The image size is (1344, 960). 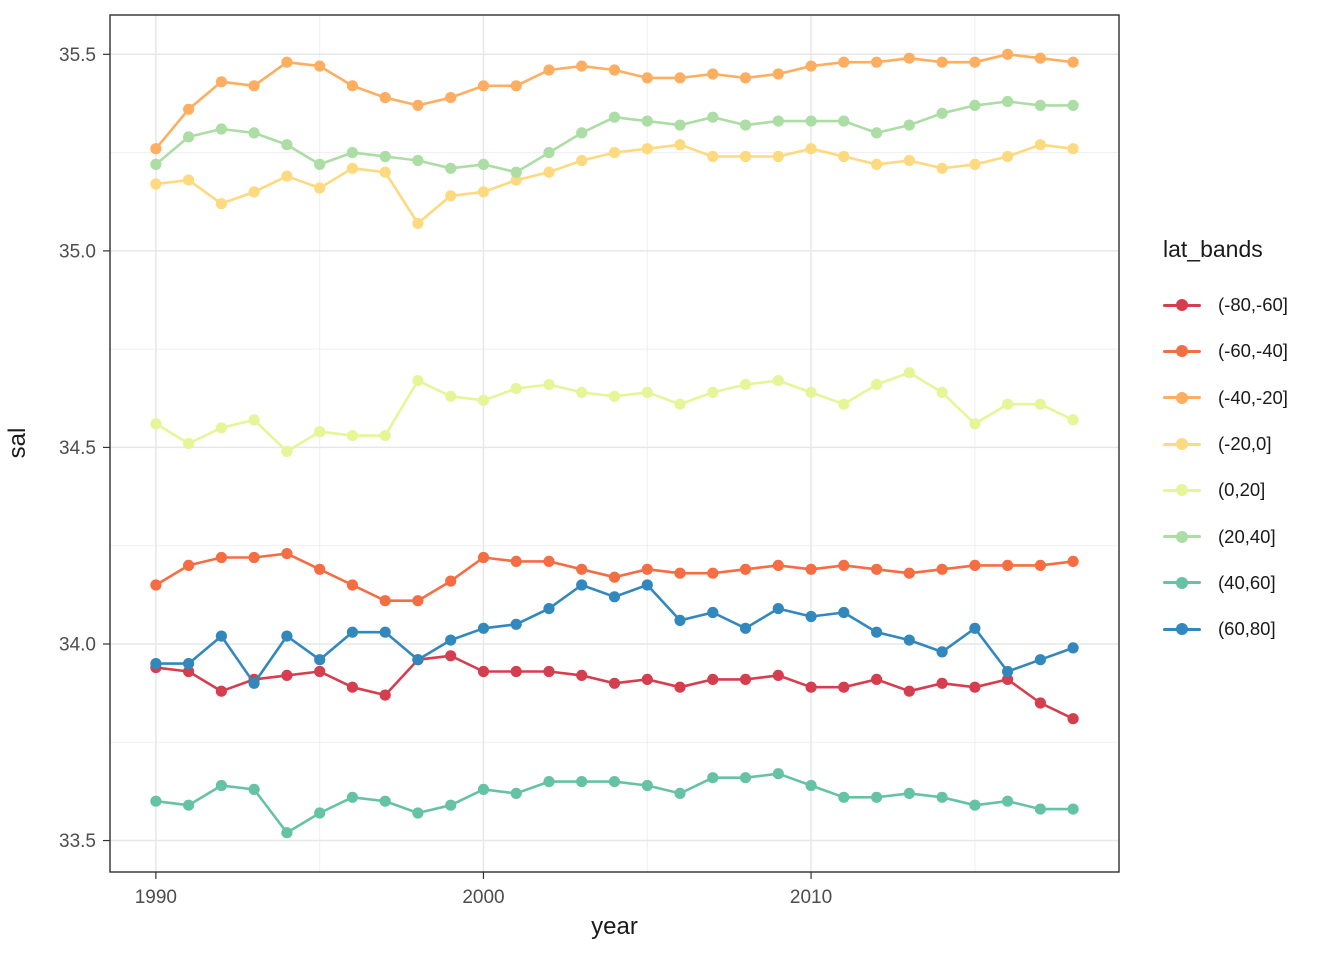 What do you see at coordinates (1245, 444) in the screenshot?
I see `legend-item-label: (-20,0]` at bounding box center [1245, 444].